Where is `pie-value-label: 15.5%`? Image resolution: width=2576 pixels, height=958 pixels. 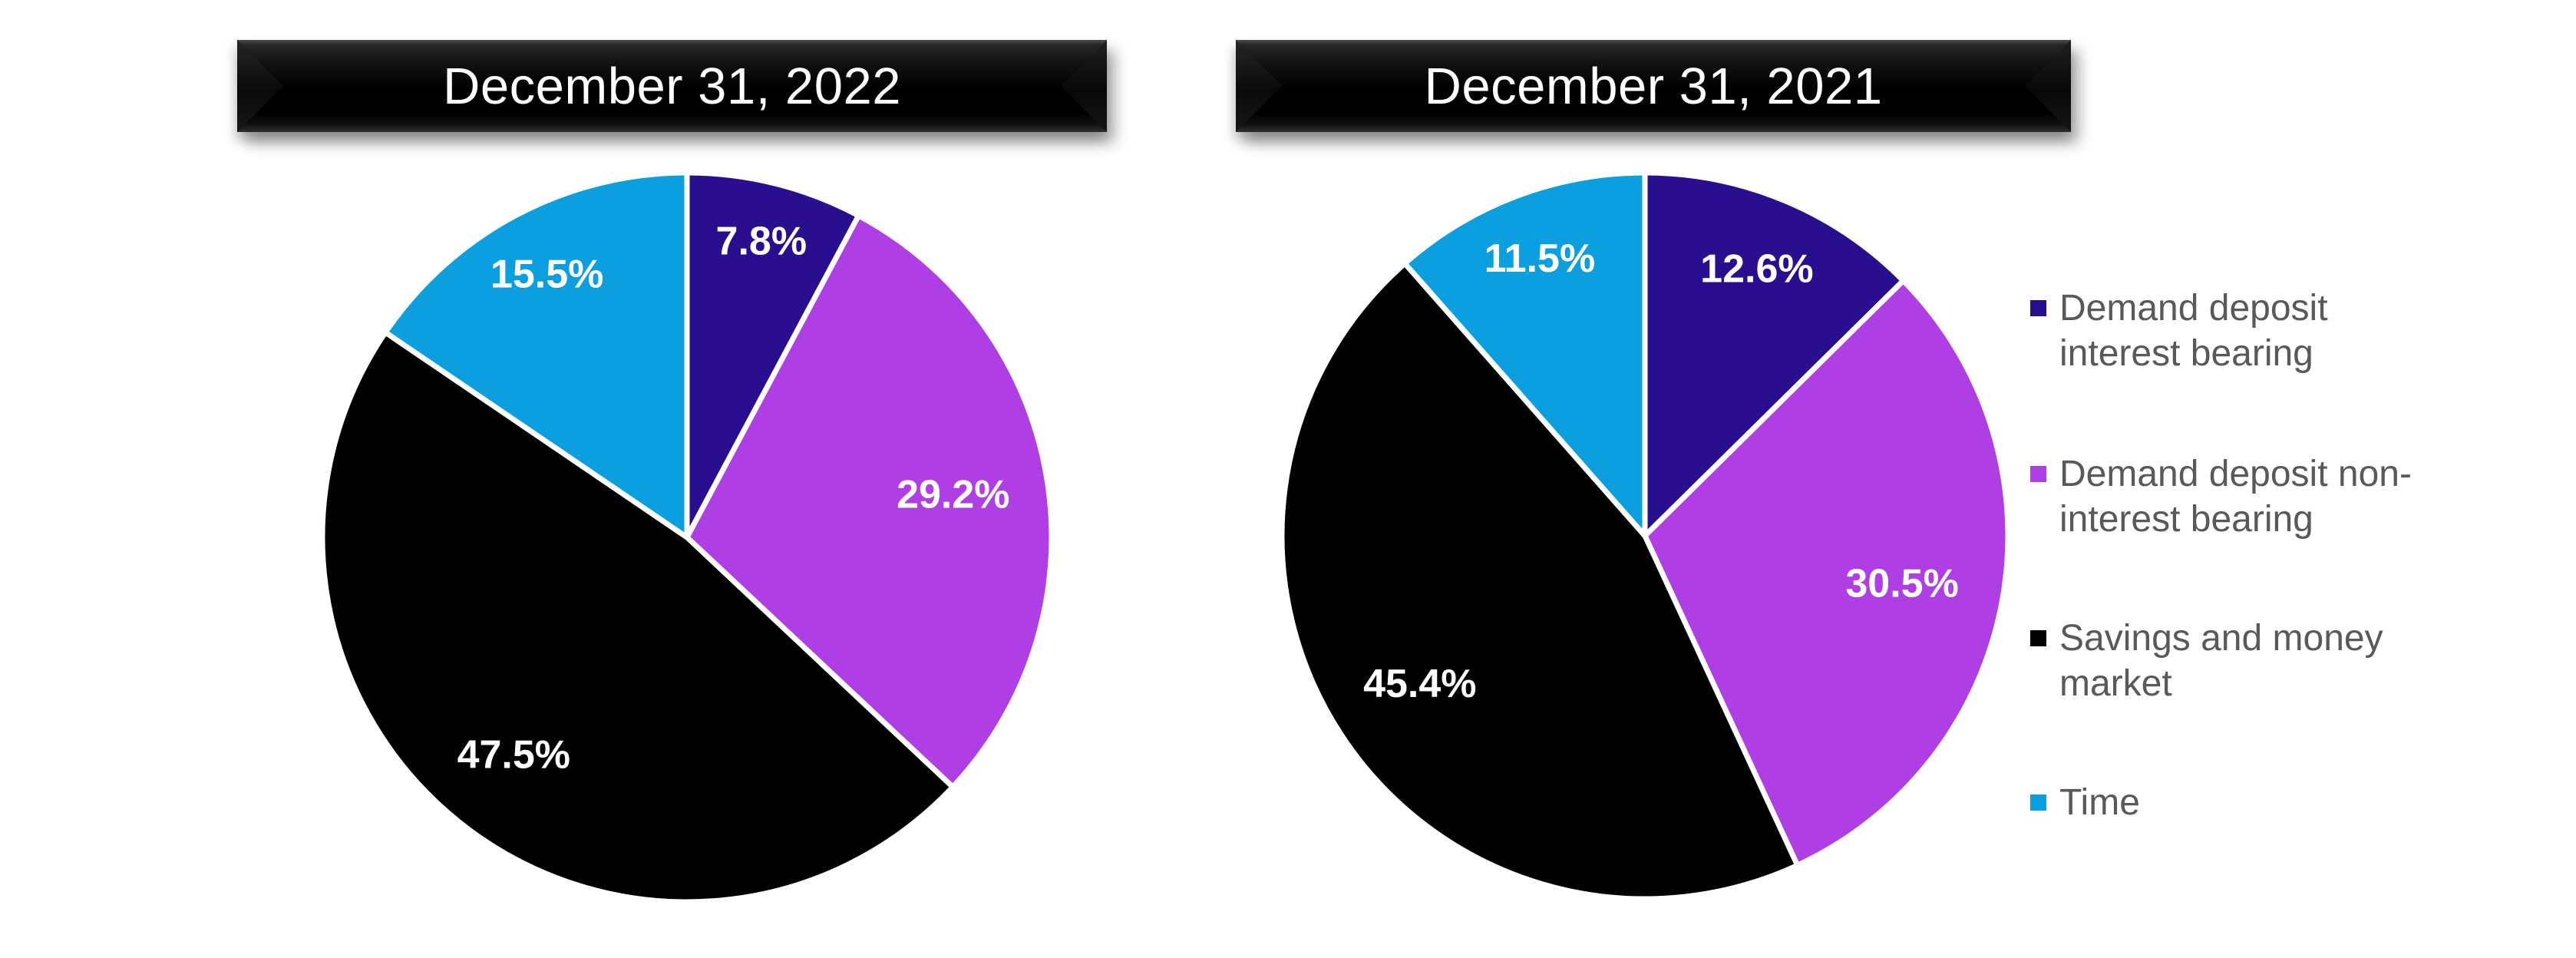 pie-value-label: 15.5% is located at coordinates (546, 275).